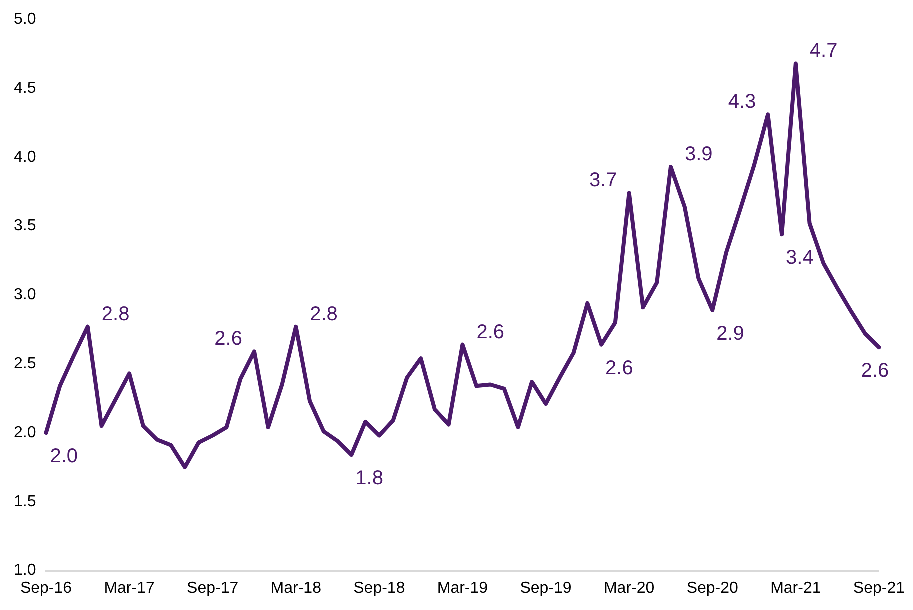 This screenshot has width=913, height=610. What do you see at coordinates (742, 102) in the screenshot?
I see `data-label: 4.3` at bounding box center [742, 102].